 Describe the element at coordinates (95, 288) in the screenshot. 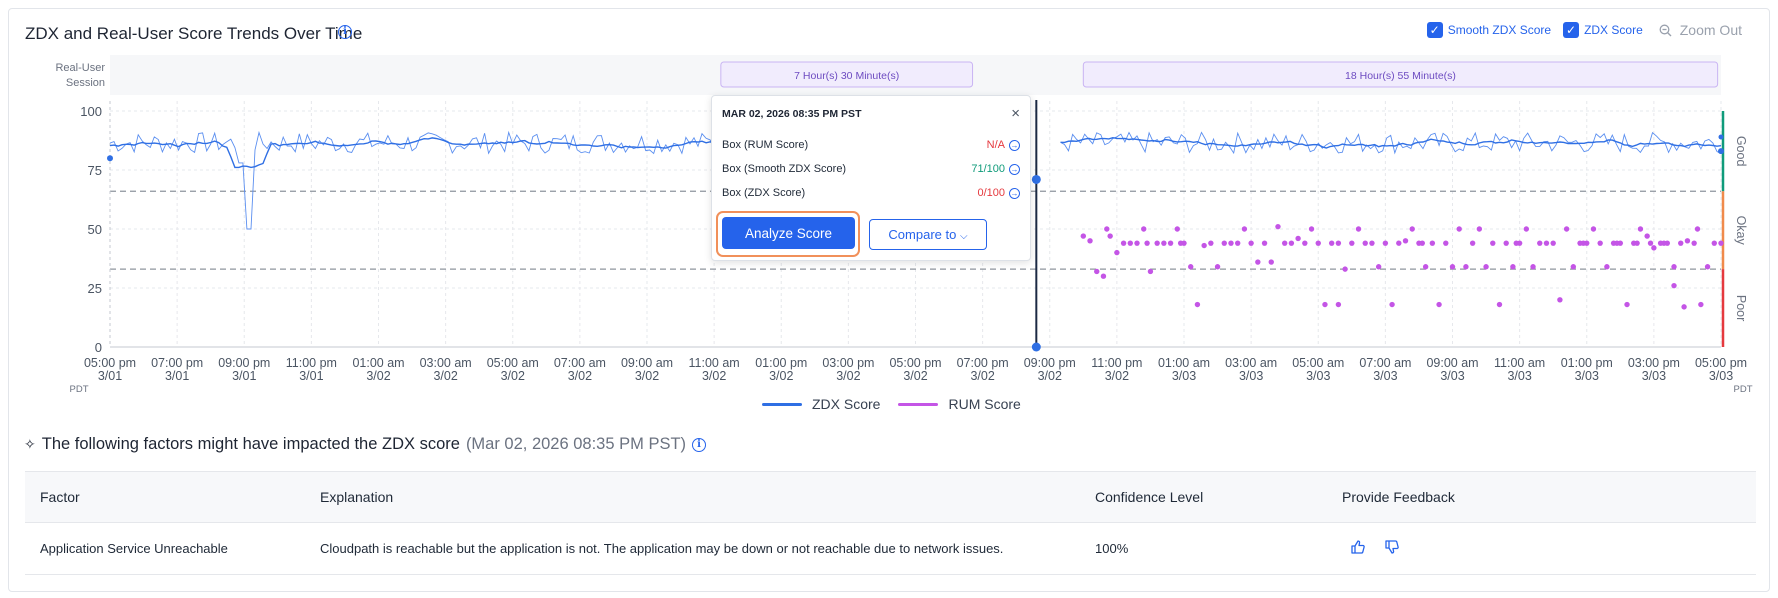

I see `y-tick-label: 25` at that location.